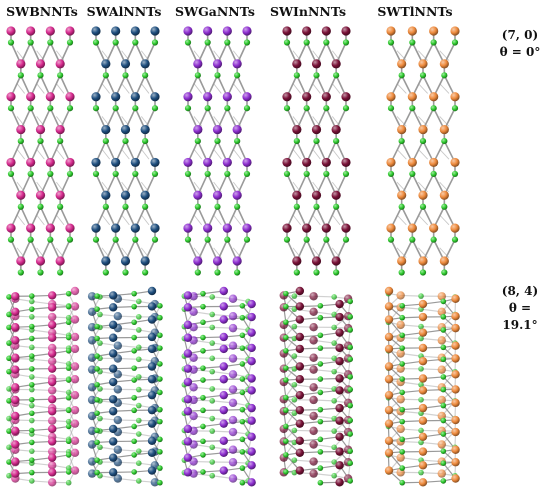 This screenshot has height=495, width=550. Describe the element at coordinates (422, 386) in the screenshot. I see `tube-swtlnnt-chiral` at that location.